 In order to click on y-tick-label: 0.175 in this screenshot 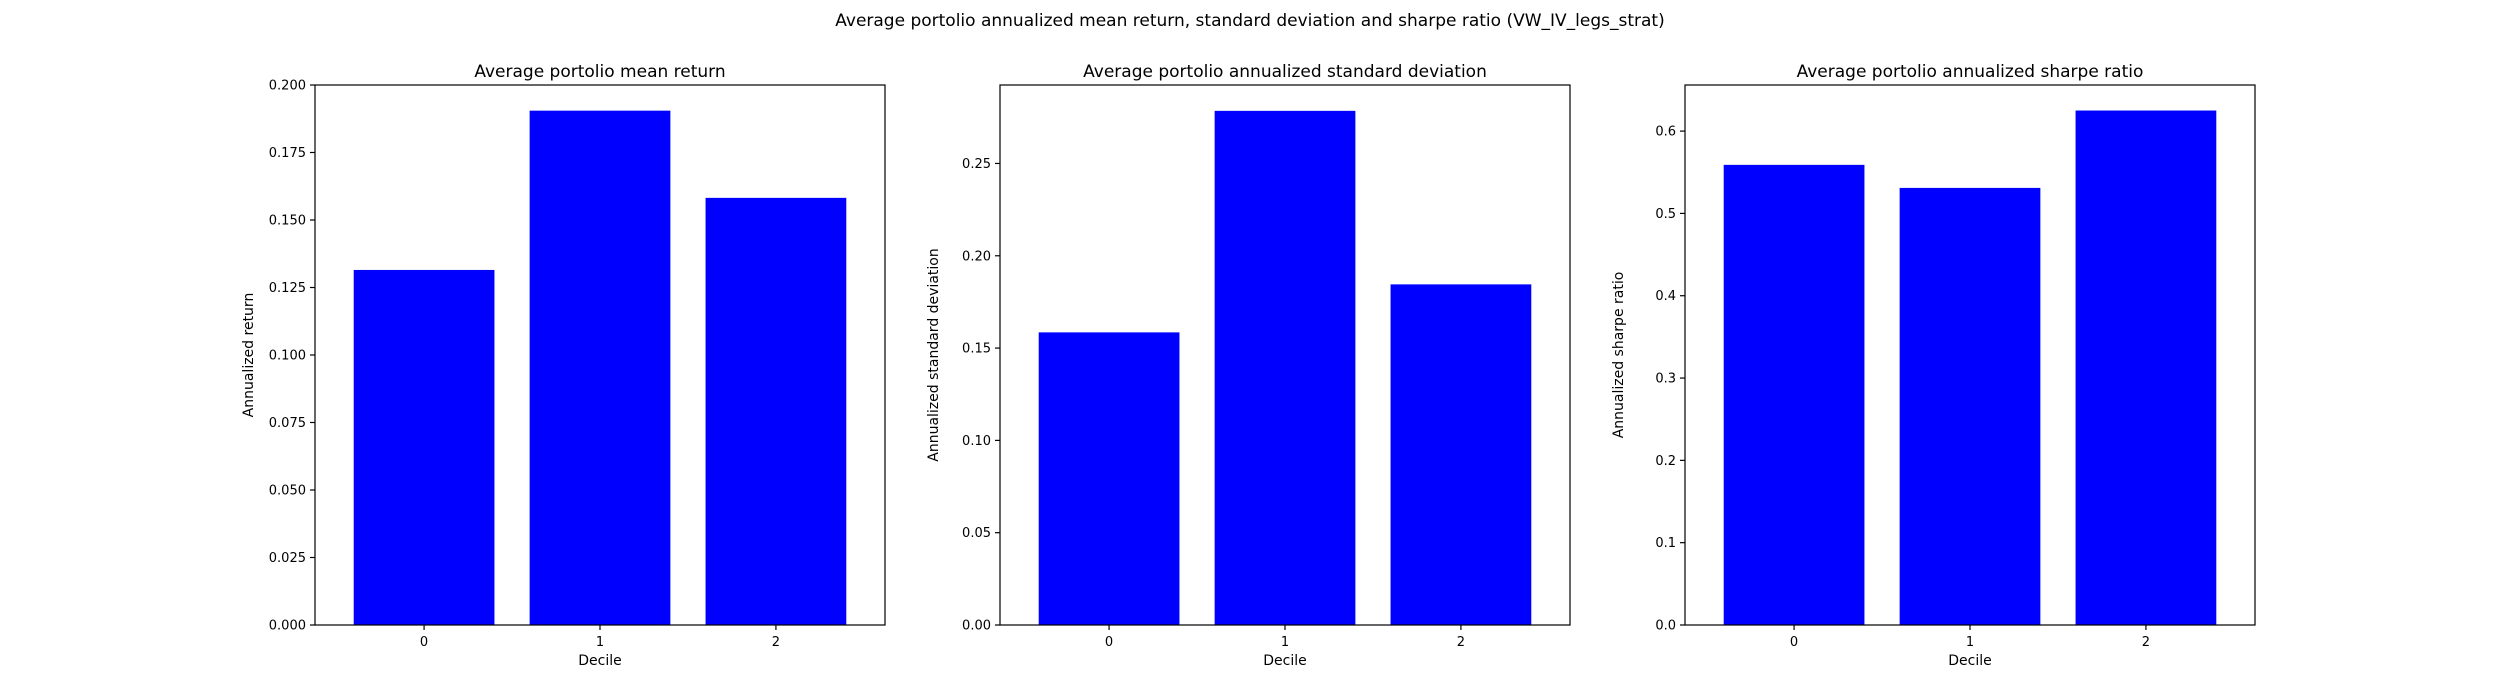, I will do `click(287, 153)`.